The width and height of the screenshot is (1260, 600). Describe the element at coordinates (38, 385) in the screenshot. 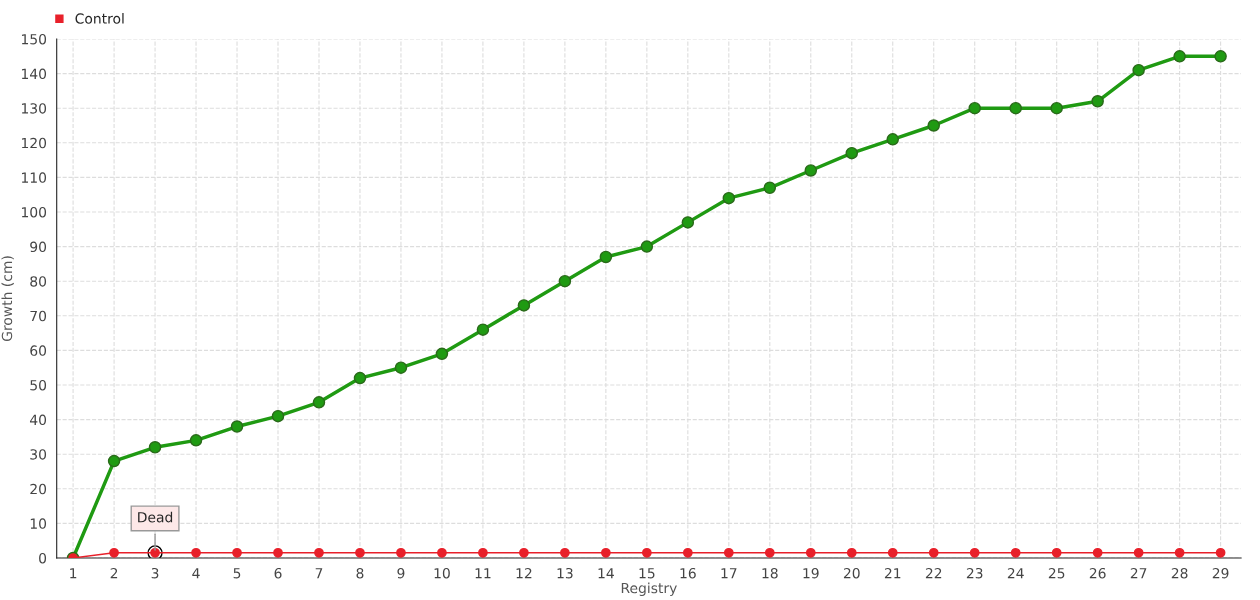

I see `y-tick-label: 50` at that location.